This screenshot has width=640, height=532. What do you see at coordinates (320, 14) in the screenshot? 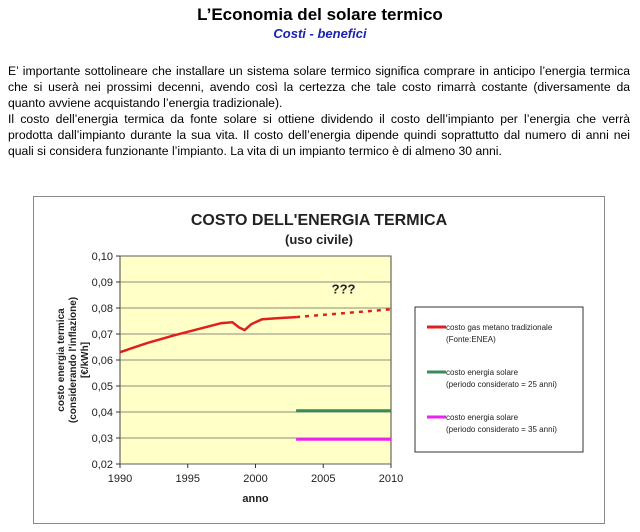
I see `page-title: L’Economia del solare termico` at bounding box center [320, 14].